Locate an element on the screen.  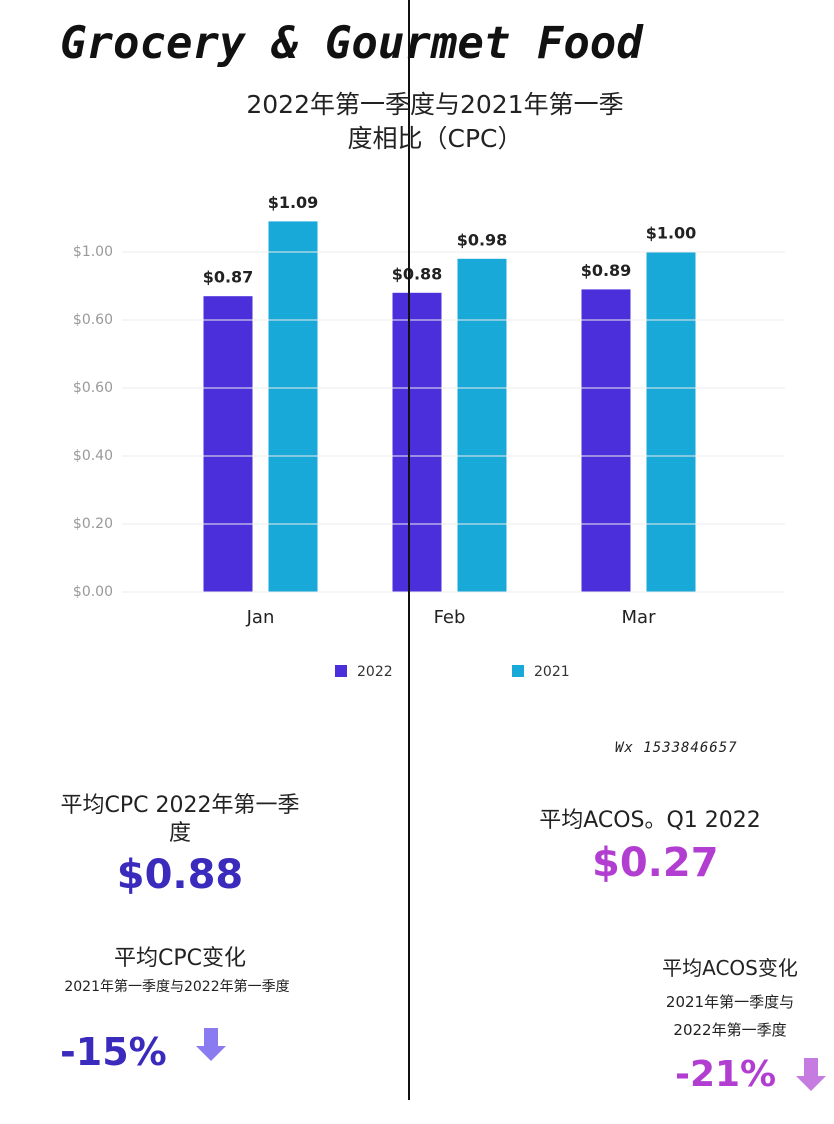
y-tick-label: $0.20 is located at coordinates (93, 524).